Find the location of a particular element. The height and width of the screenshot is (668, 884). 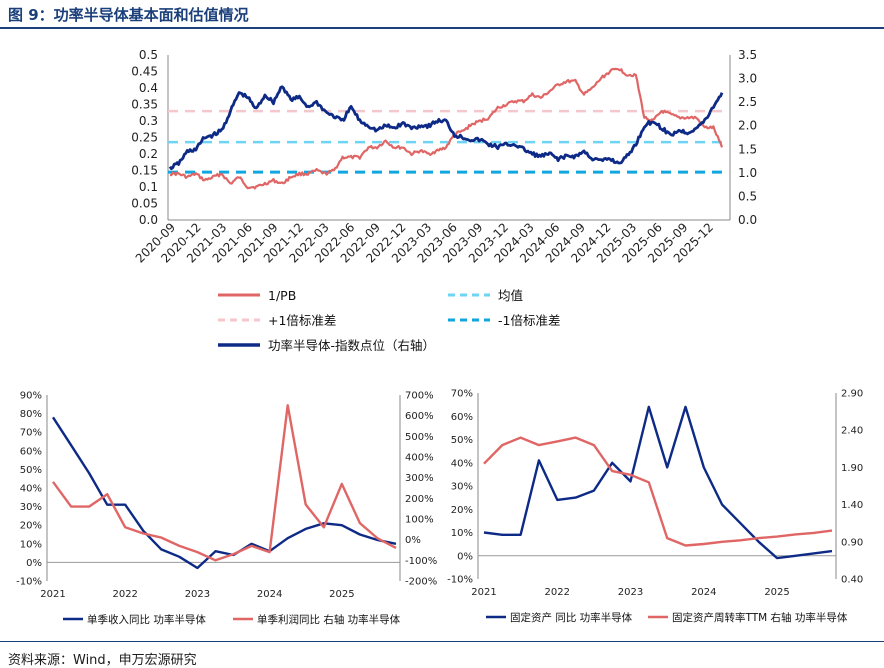

br-x-tick-label: 2025 is located at coordinates (776, 592).